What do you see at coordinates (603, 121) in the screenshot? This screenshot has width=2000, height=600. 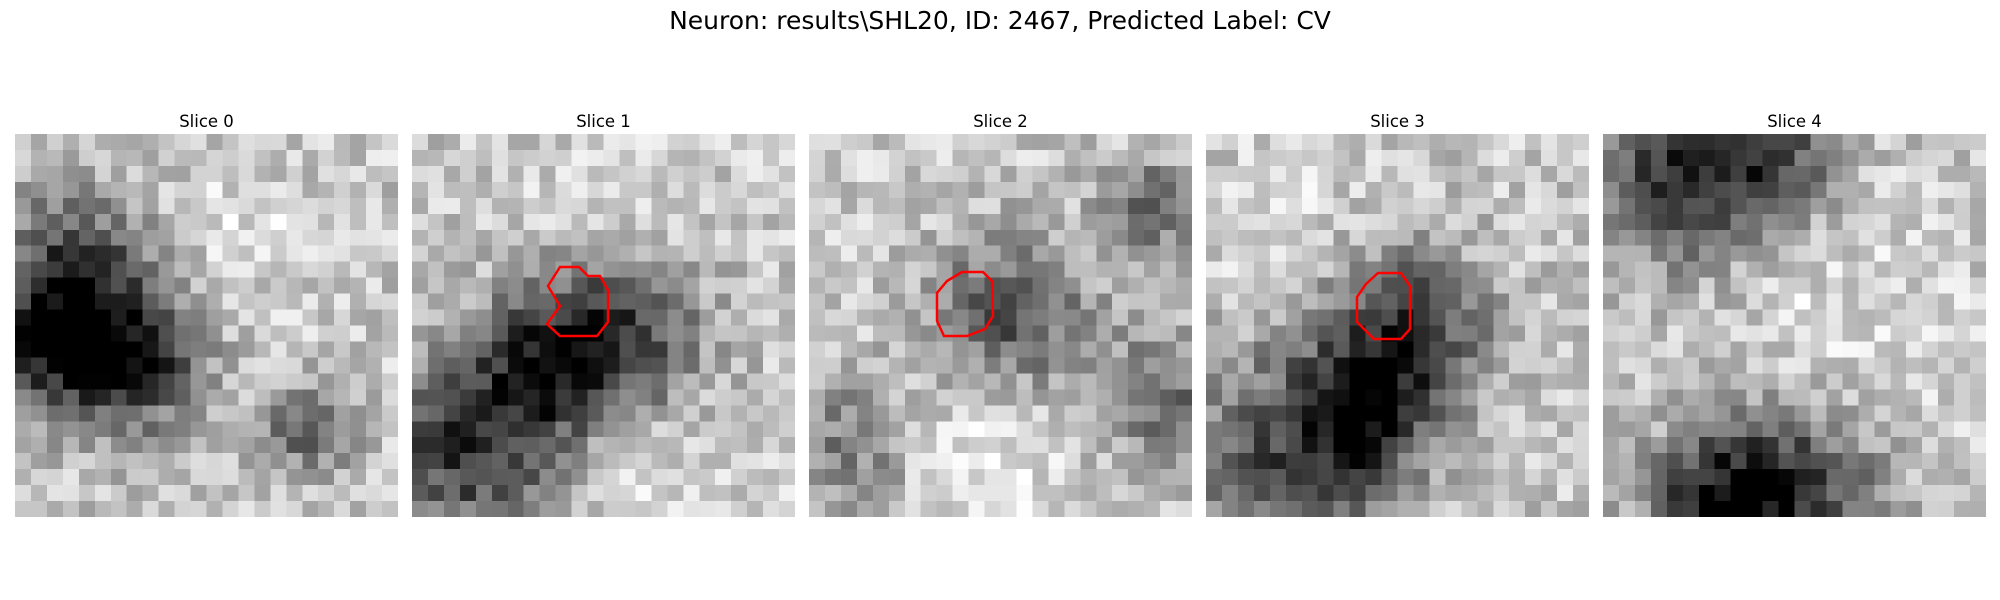 I see `slice-title: Slice 1` at bounding box center [603, 121].